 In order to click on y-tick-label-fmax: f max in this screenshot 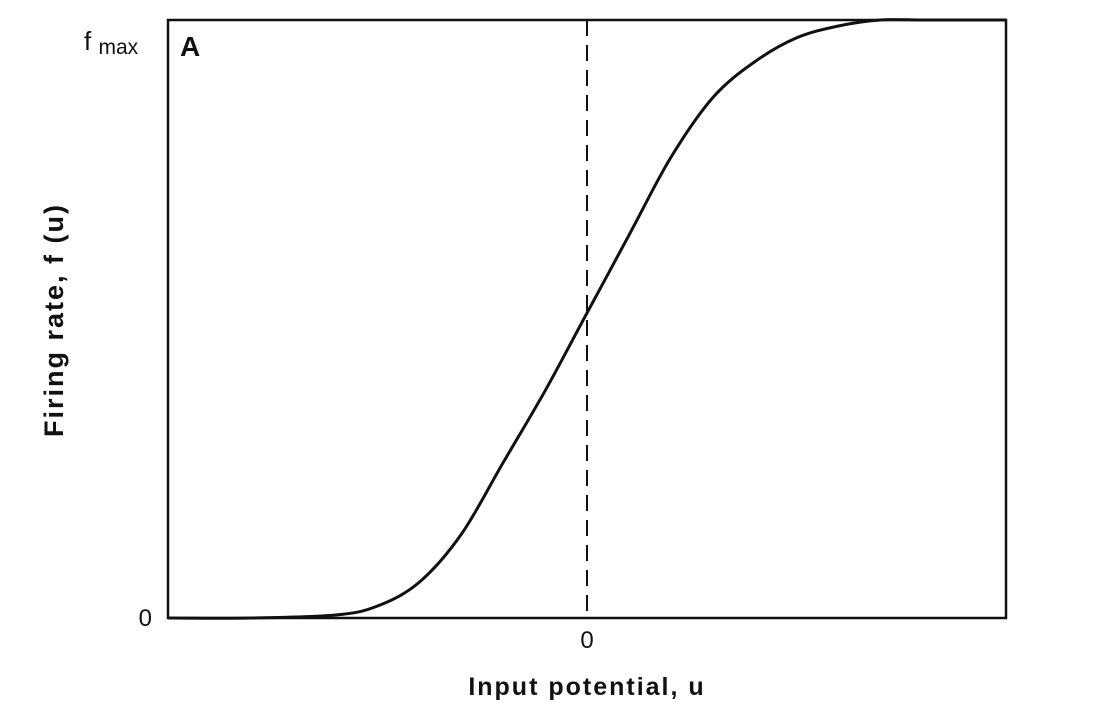, I will do `click(111, 42)`.